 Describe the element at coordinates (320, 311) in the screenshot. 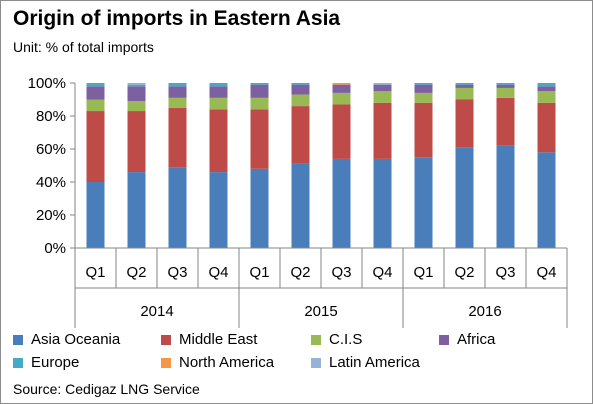

I see `x-group-label: 2015` at that location.